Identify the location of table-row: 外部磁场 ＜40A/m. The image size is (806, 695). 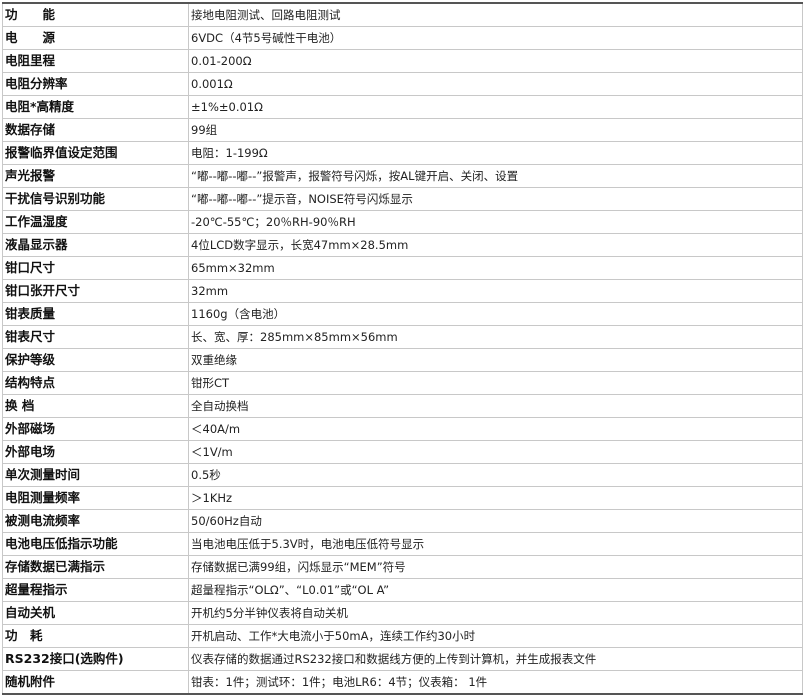
(402, 429).